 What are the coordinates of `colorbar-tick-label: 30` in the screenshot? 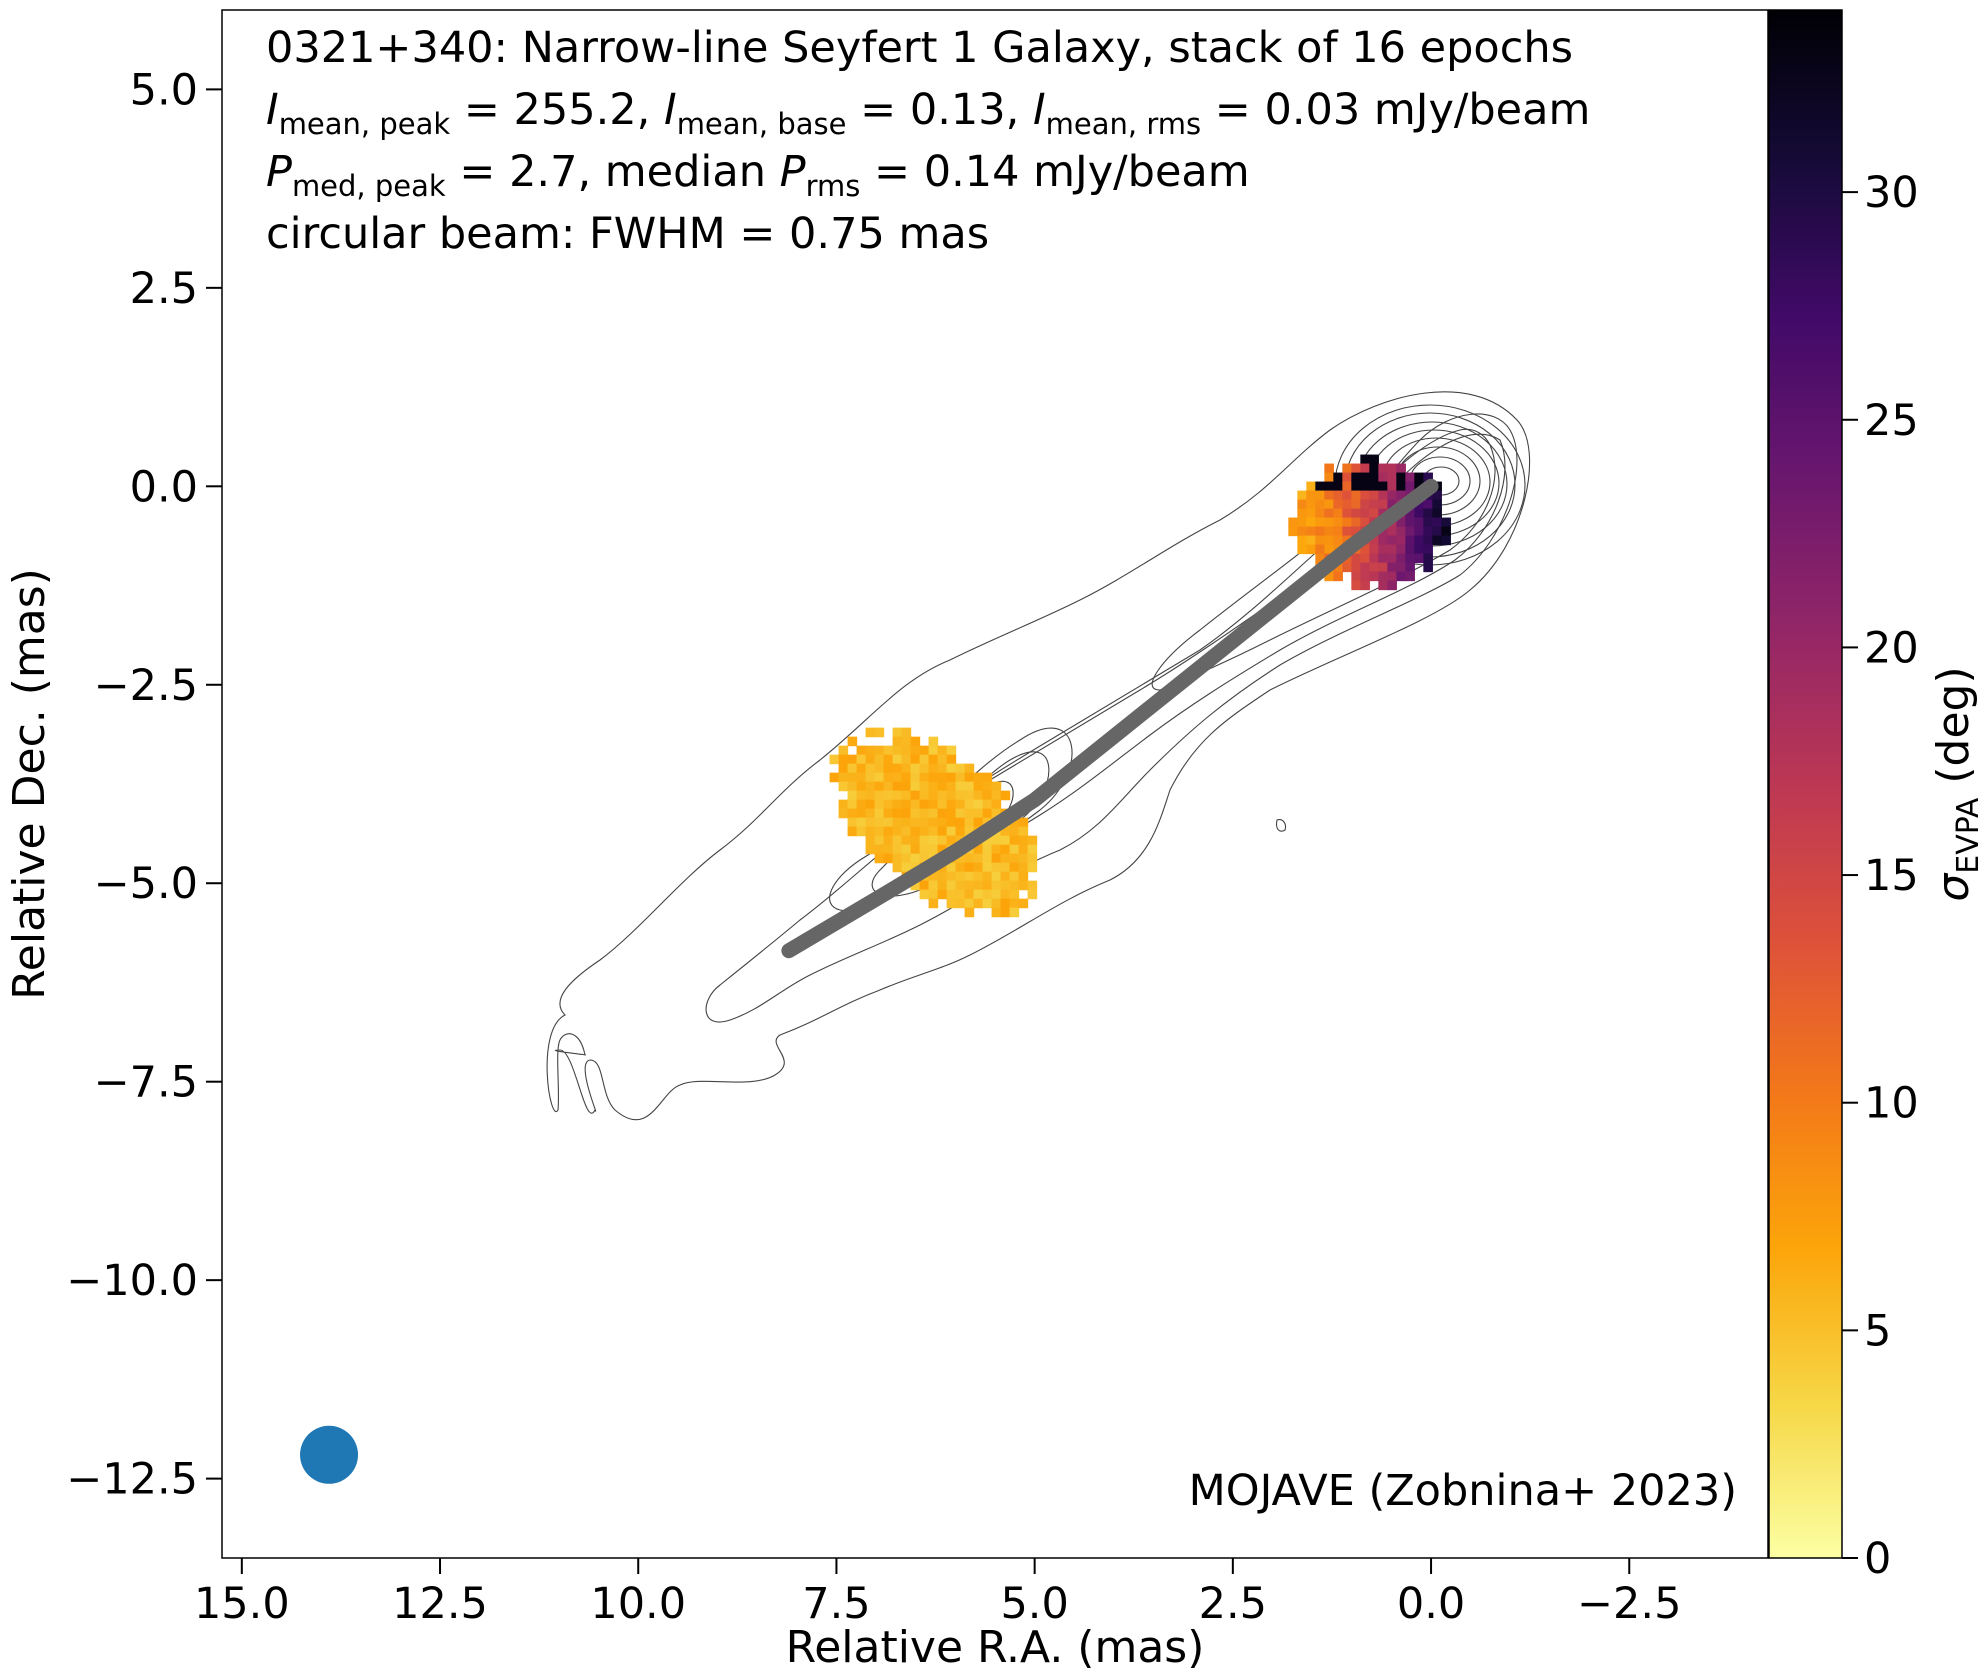 It's located at (1891, 193).